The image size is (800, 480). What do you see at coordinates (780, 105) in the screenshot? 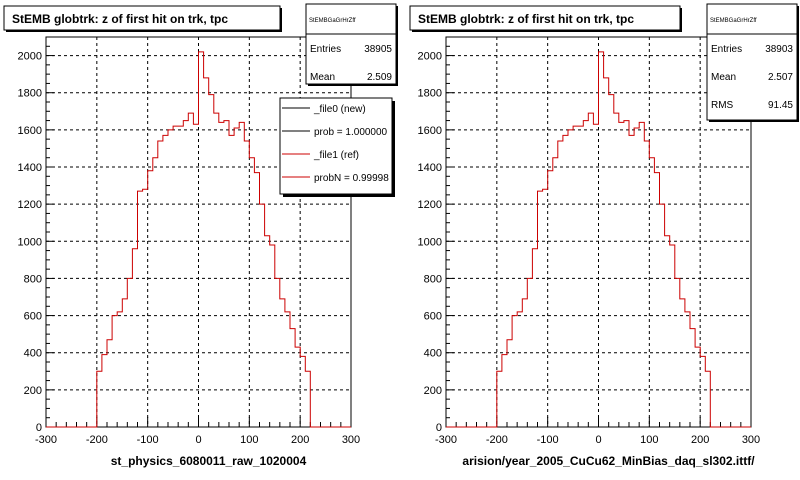
I see `stats-value: 91.45` at bounding box center [780, 105].